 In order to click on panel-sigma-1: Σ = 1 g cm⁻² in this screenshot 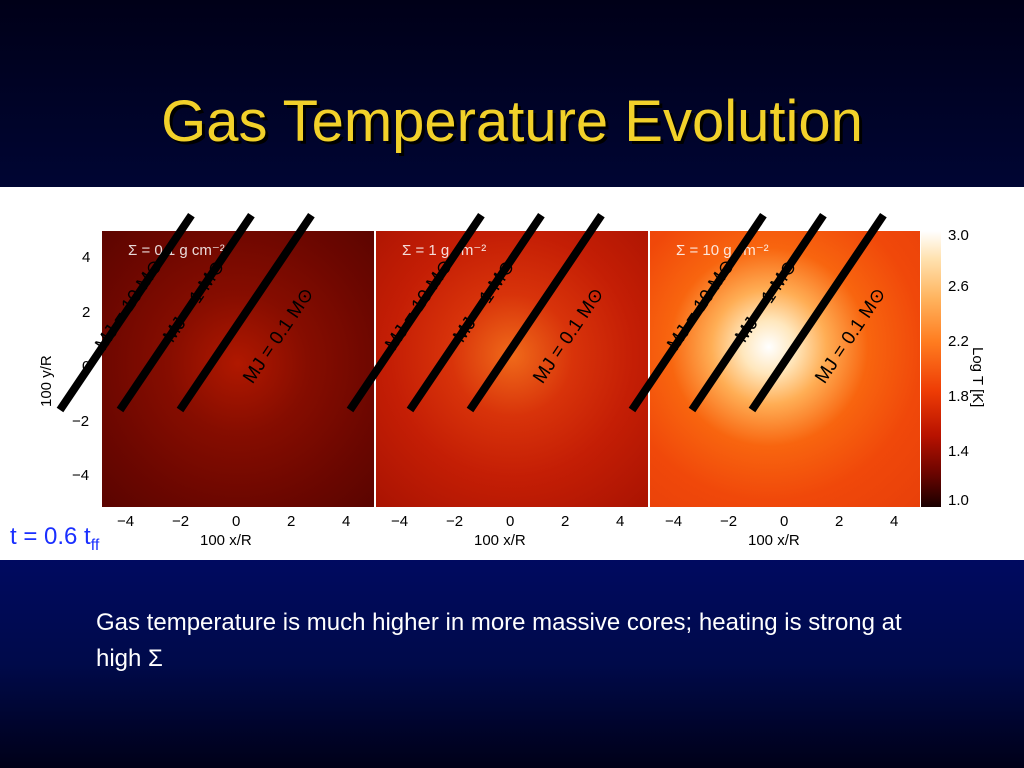, I will do `click(512, 369)`.